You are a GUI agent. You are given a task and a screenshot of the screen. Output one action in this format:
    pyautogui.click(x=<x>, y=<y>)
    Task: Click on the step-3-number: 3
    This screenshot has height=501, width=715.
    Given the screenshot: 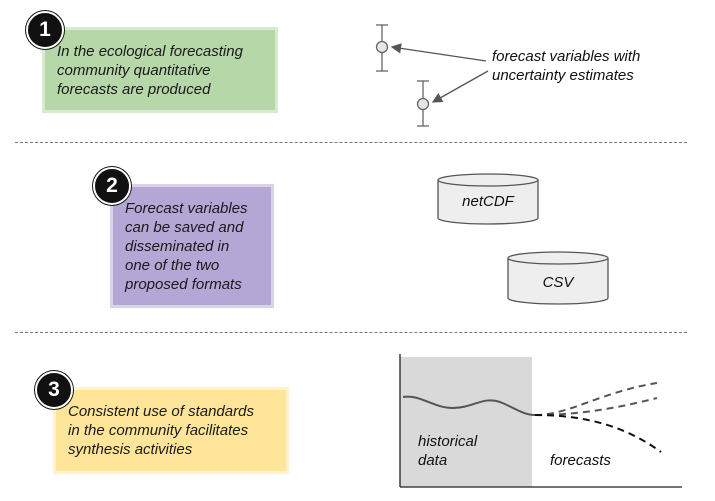 What is the action you would take?
    pyautogui.click(x=54, y=389)
    